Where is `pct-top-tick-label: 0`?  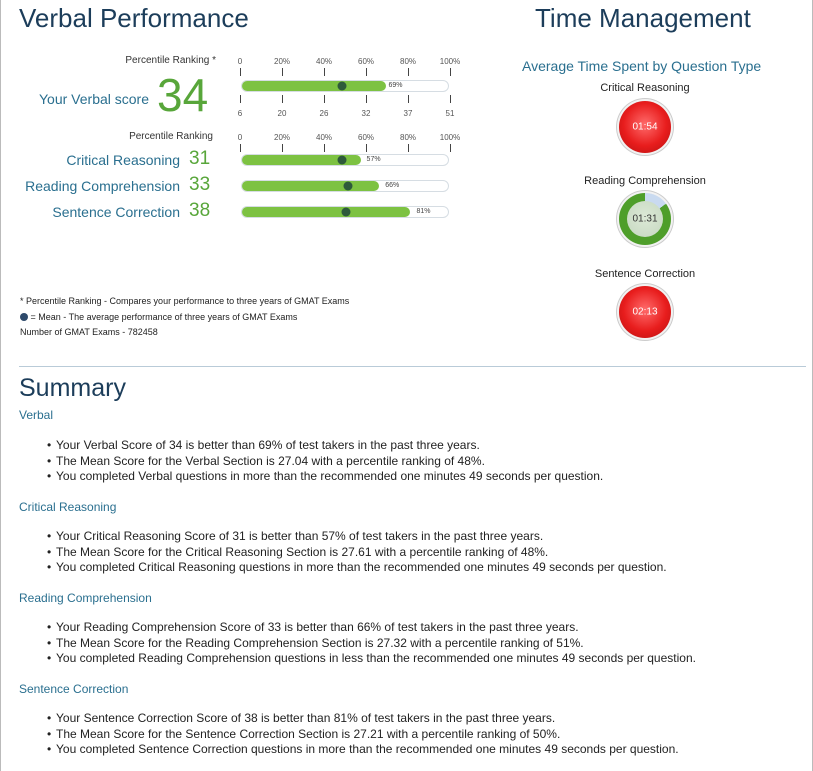
pct-top-tick-label: 0 is located at coordinates (240, 61).